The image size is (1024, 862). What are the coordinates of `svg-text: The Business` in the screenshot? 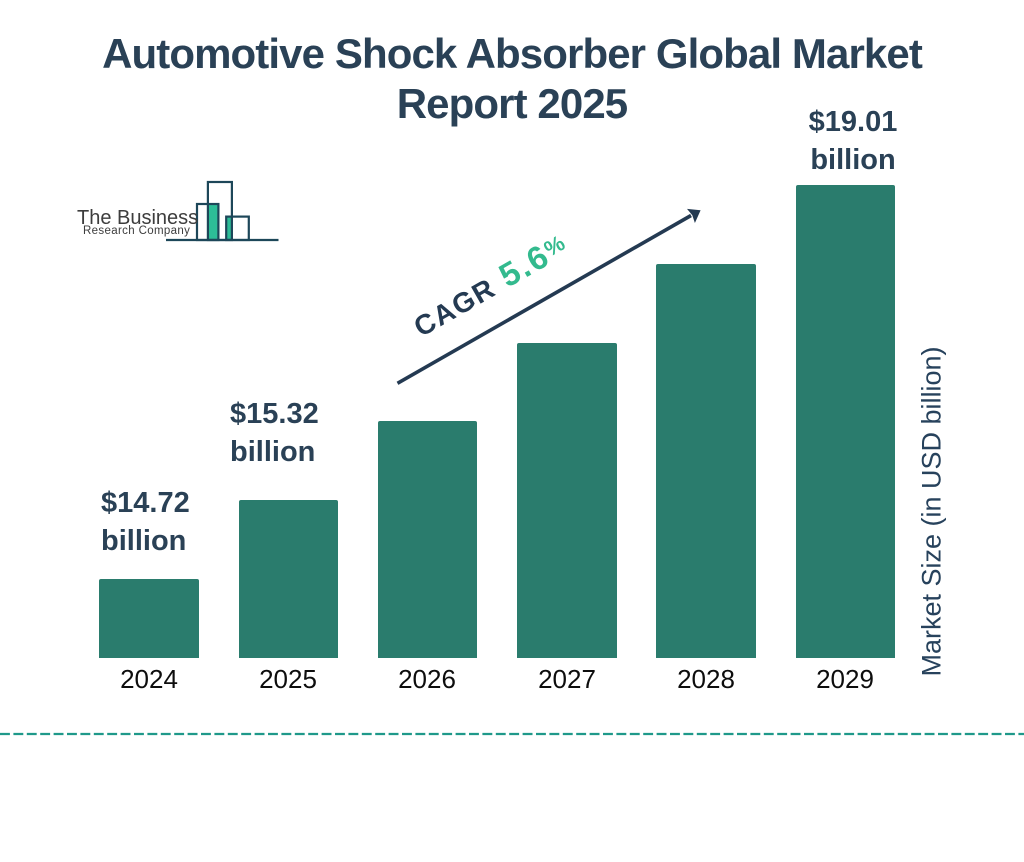 It's located at (137, 218).